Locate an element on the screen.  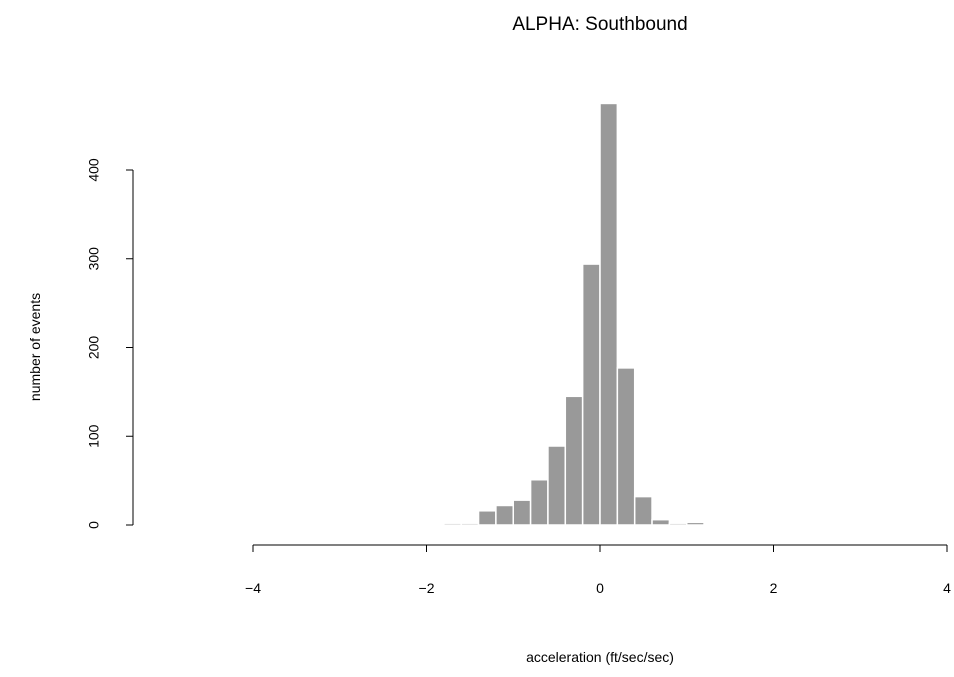
y-tick-label: 0 is located at coordinates (94, 525).